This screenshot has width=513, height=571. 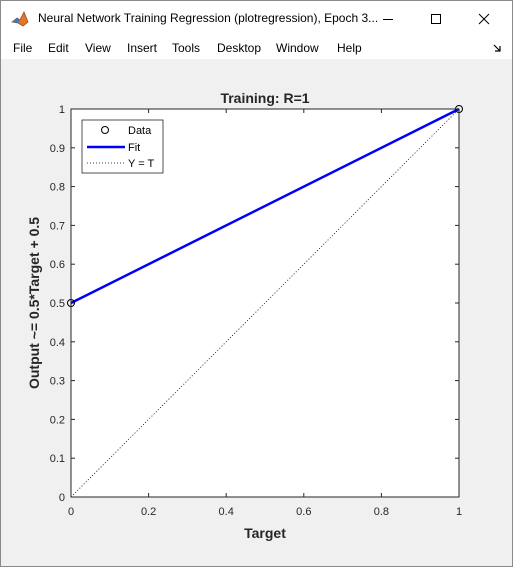 I want to click on dock-arrow-icon, so click(x=497, y=48).